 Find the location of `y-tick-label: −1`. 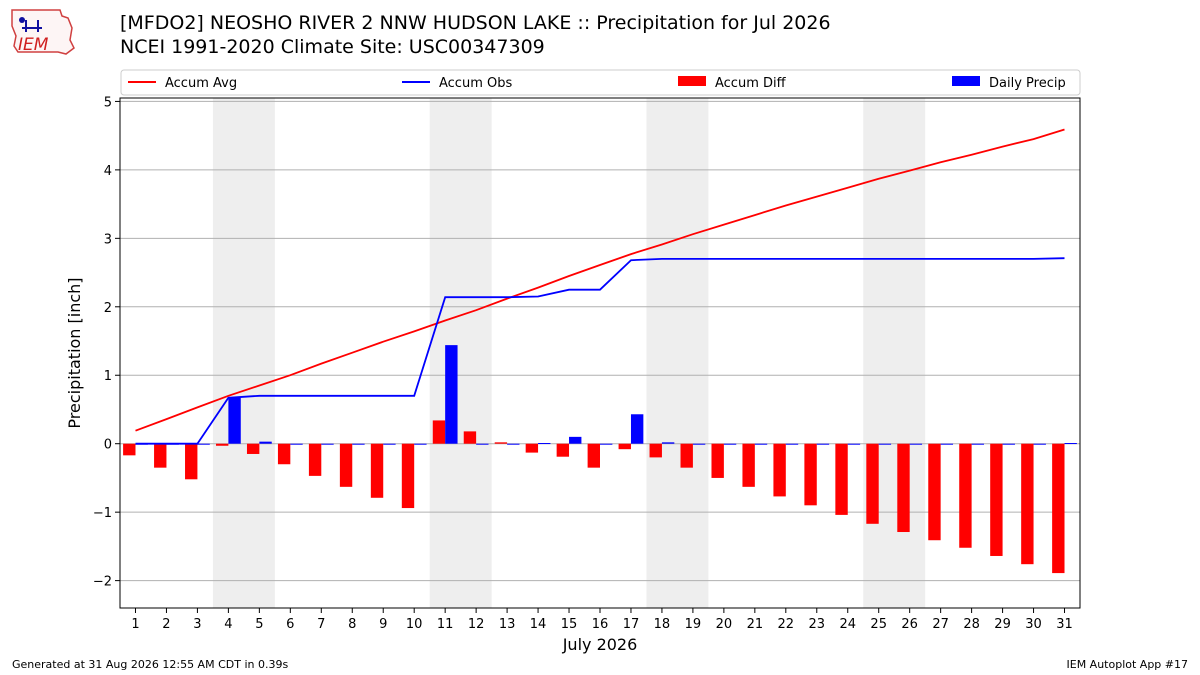

y-tick-label: −1 is located at coordinates (102, 513).